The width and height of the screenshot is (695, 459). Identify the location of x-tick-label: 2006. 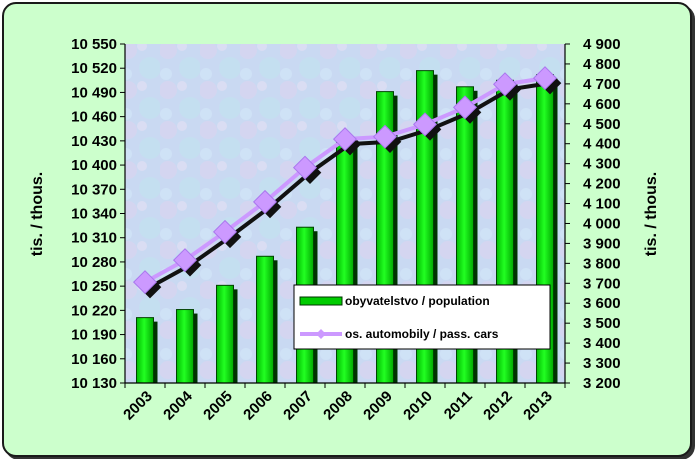
(258, 406).